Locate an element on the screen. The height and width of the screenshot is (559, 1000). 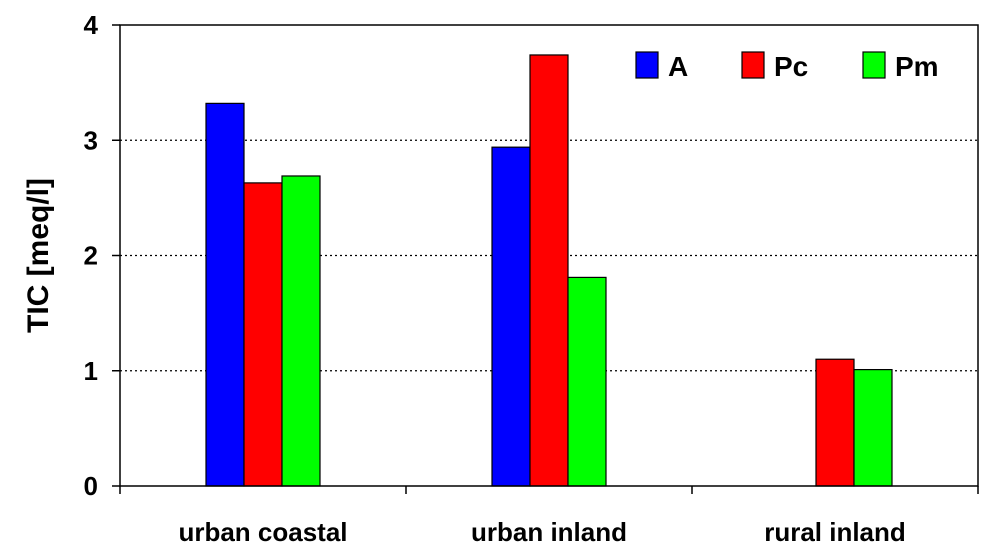
bar-a-urban-coastal is located at coordinates (225, 294).